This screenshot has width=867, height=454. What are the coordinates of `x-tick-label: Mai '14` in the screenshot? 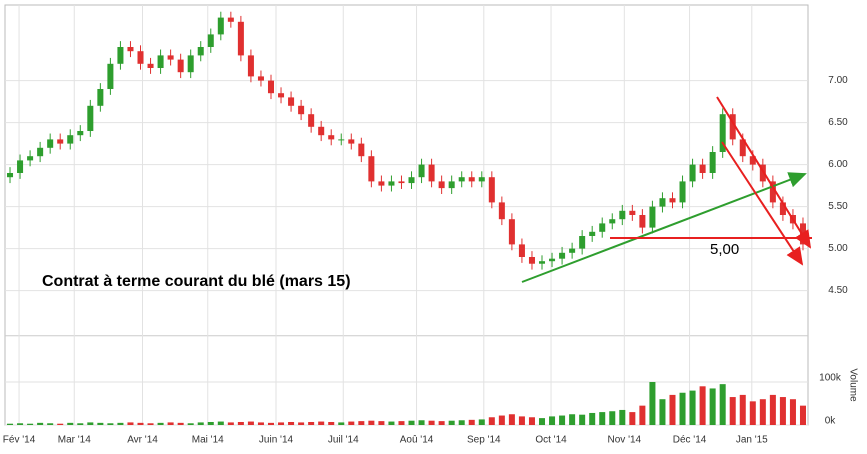 It's located at (208, 440).